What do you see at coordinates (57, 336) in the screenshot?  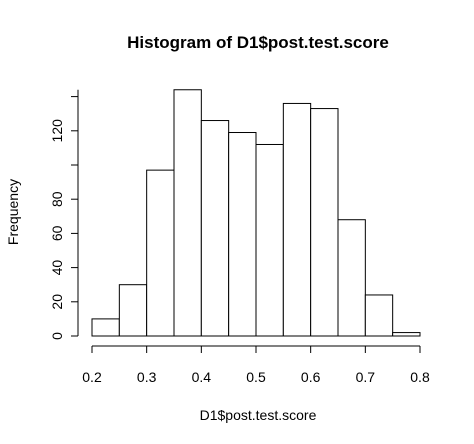 I see `y-tick-label: 0` at bounding box center [57, 336].